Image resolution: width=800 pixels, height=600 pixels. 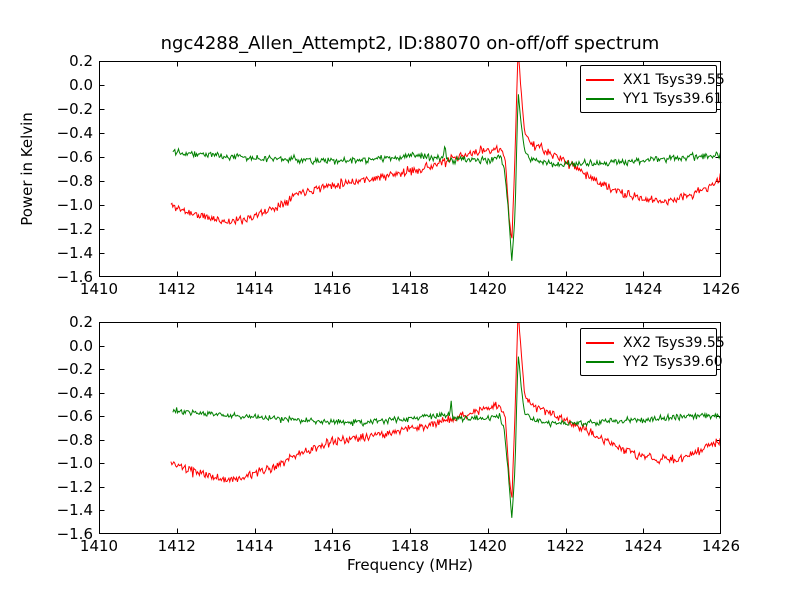 I want to click on legend-entry: YY1 Tsys39.61, so click(x=654, y=98).